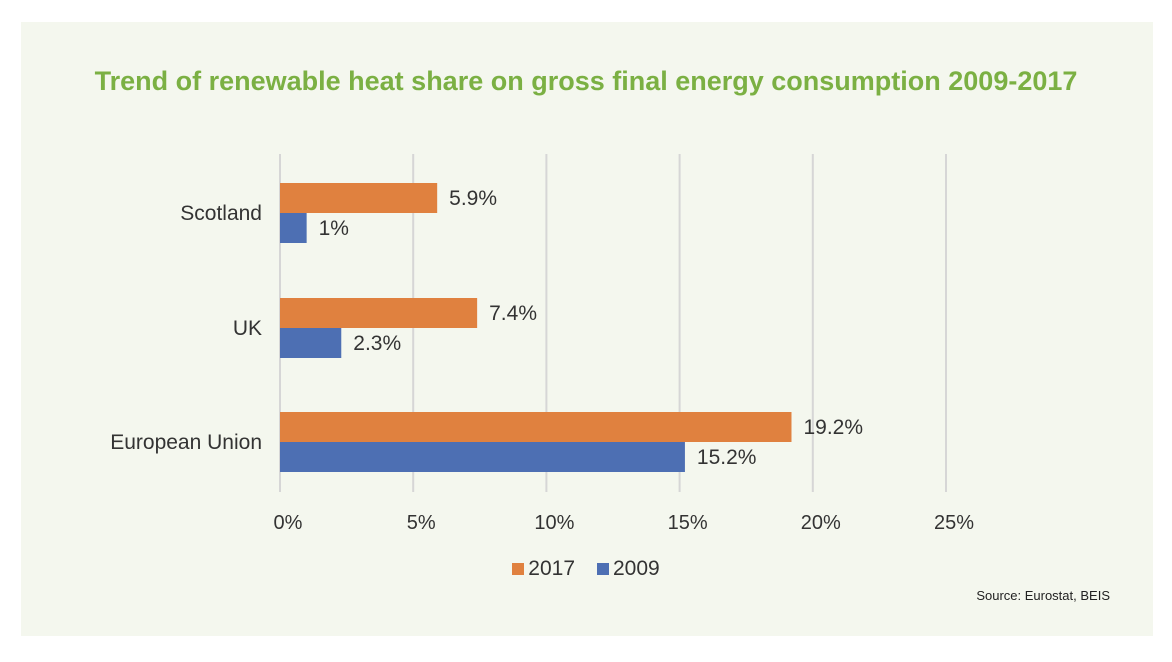  I want to click on x-tick-label: 15%, so click(688, 523).